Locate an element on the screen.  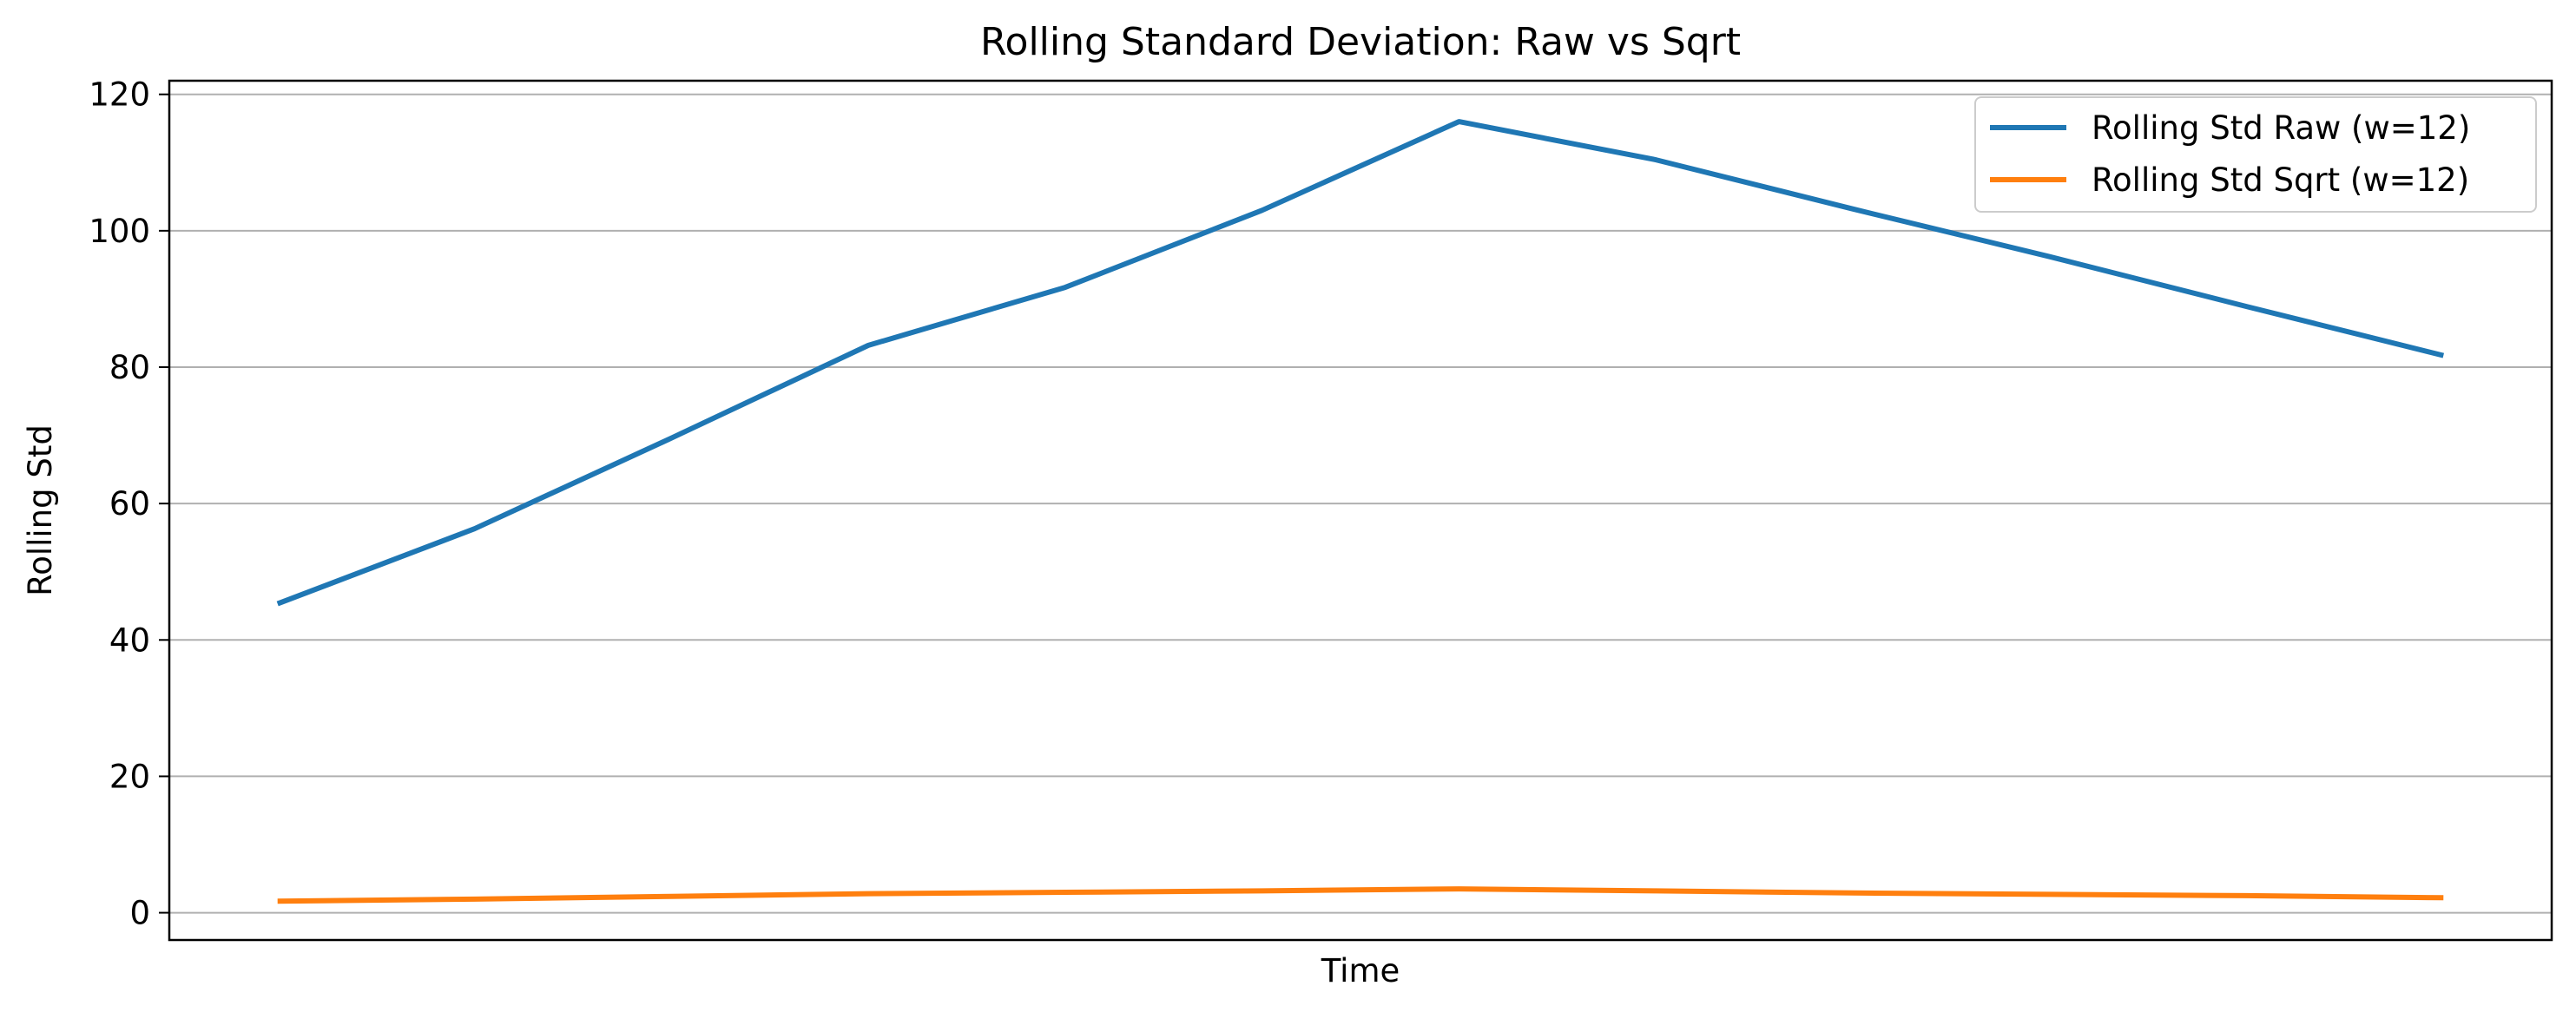
y-axis-label: Rolling Std is located at coordinates (40, 510).